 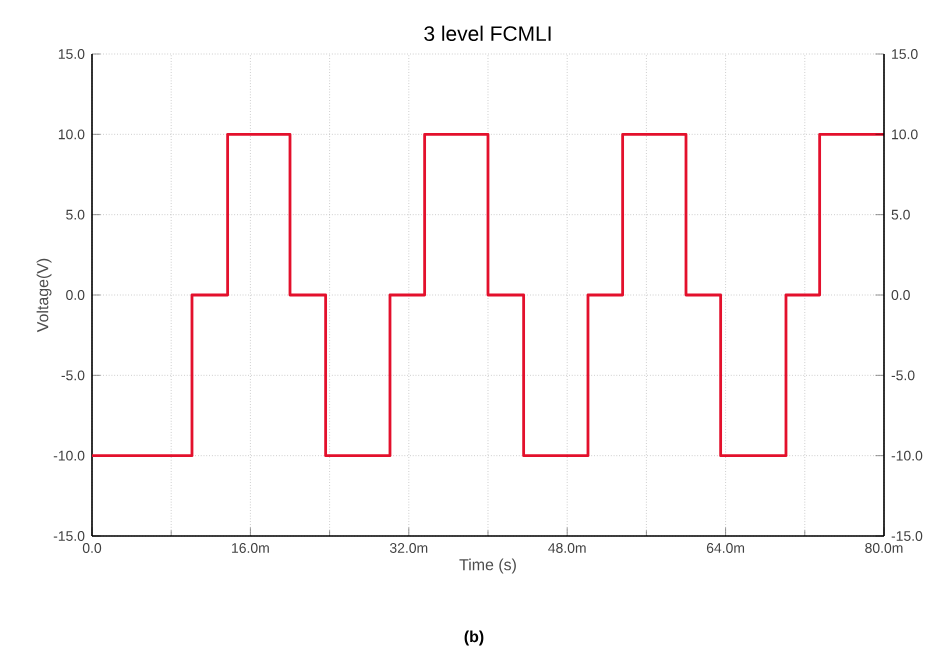 I want to click on chart-title: 3 level FCMLI, so click(x=487, y=33).